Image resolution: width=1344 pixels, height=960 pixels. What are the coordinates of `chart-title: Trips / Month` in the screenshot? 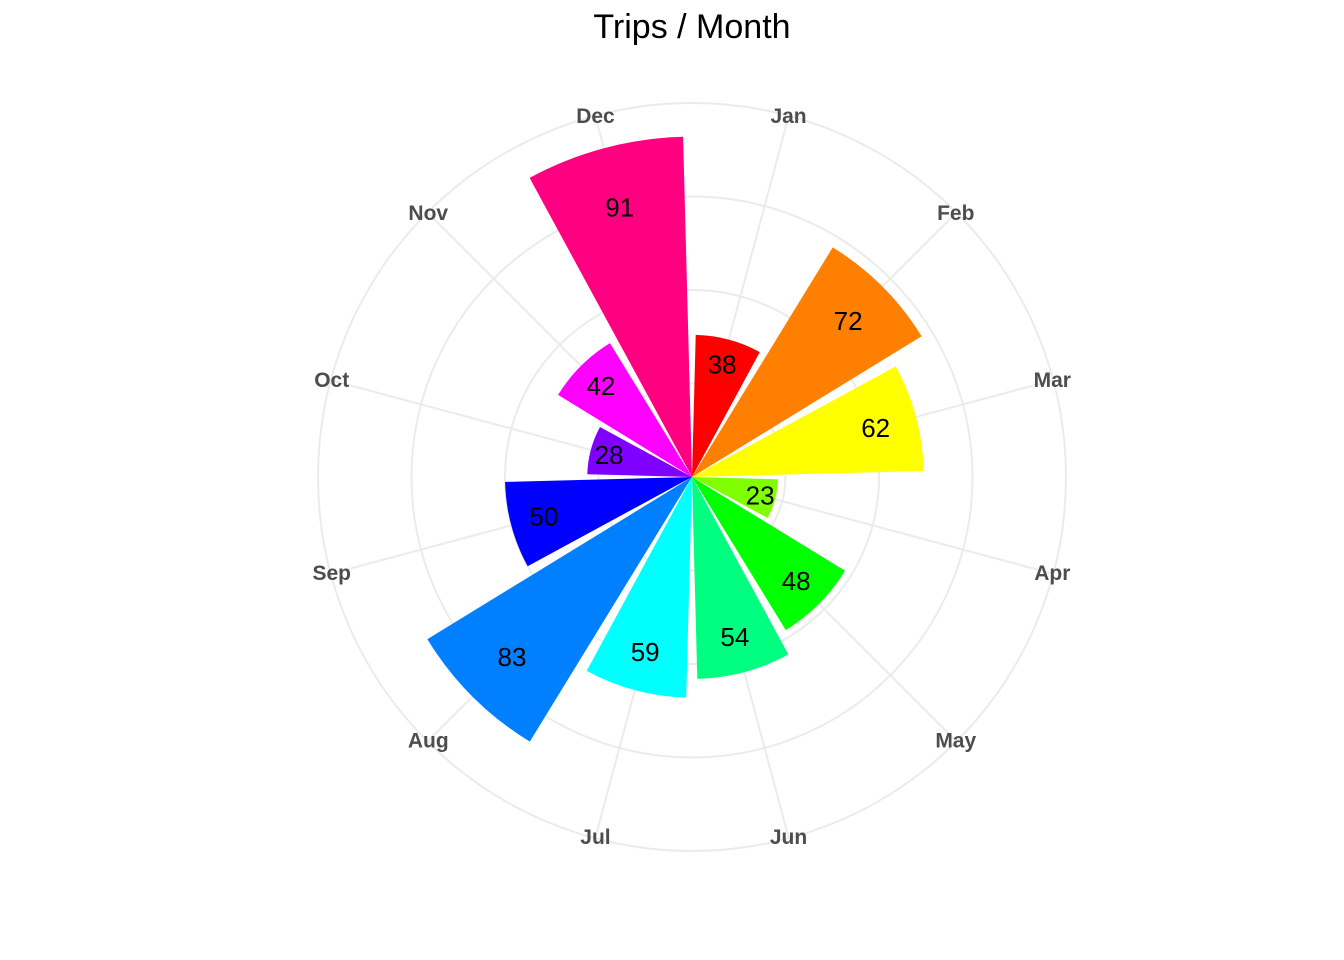 It's located at (692, 27).